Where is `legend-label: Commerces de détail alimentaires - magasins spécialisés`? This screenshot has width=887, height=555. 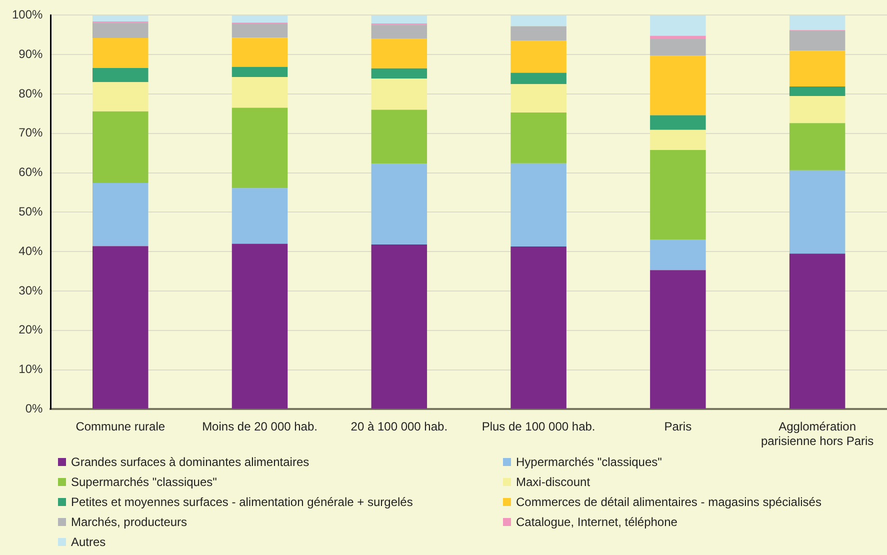
legend-label: Commerces de détail alimentaires - magasins spécialisés is located at coordinates (669, 502).